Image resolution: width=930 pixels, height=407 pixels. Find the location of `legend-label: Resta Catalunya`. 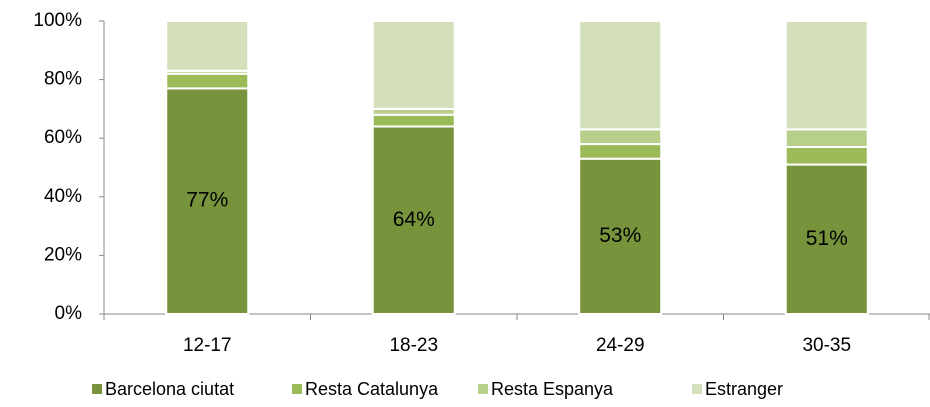

legend-label: Resta Catalunya is located at coordinates (372, 389).